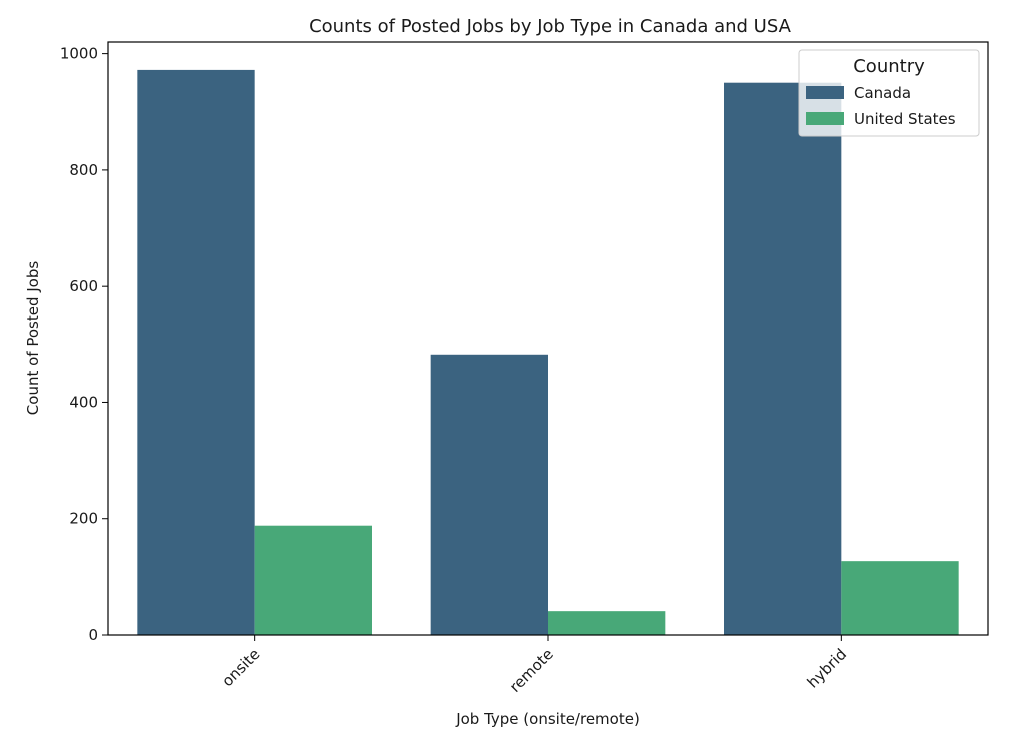 The height and width of the screenshot is (732, 1031). What do you see at coordinates (489, 494) in the screenshot?
I see `bar-canada-remote` at bounding box center [489, 494].